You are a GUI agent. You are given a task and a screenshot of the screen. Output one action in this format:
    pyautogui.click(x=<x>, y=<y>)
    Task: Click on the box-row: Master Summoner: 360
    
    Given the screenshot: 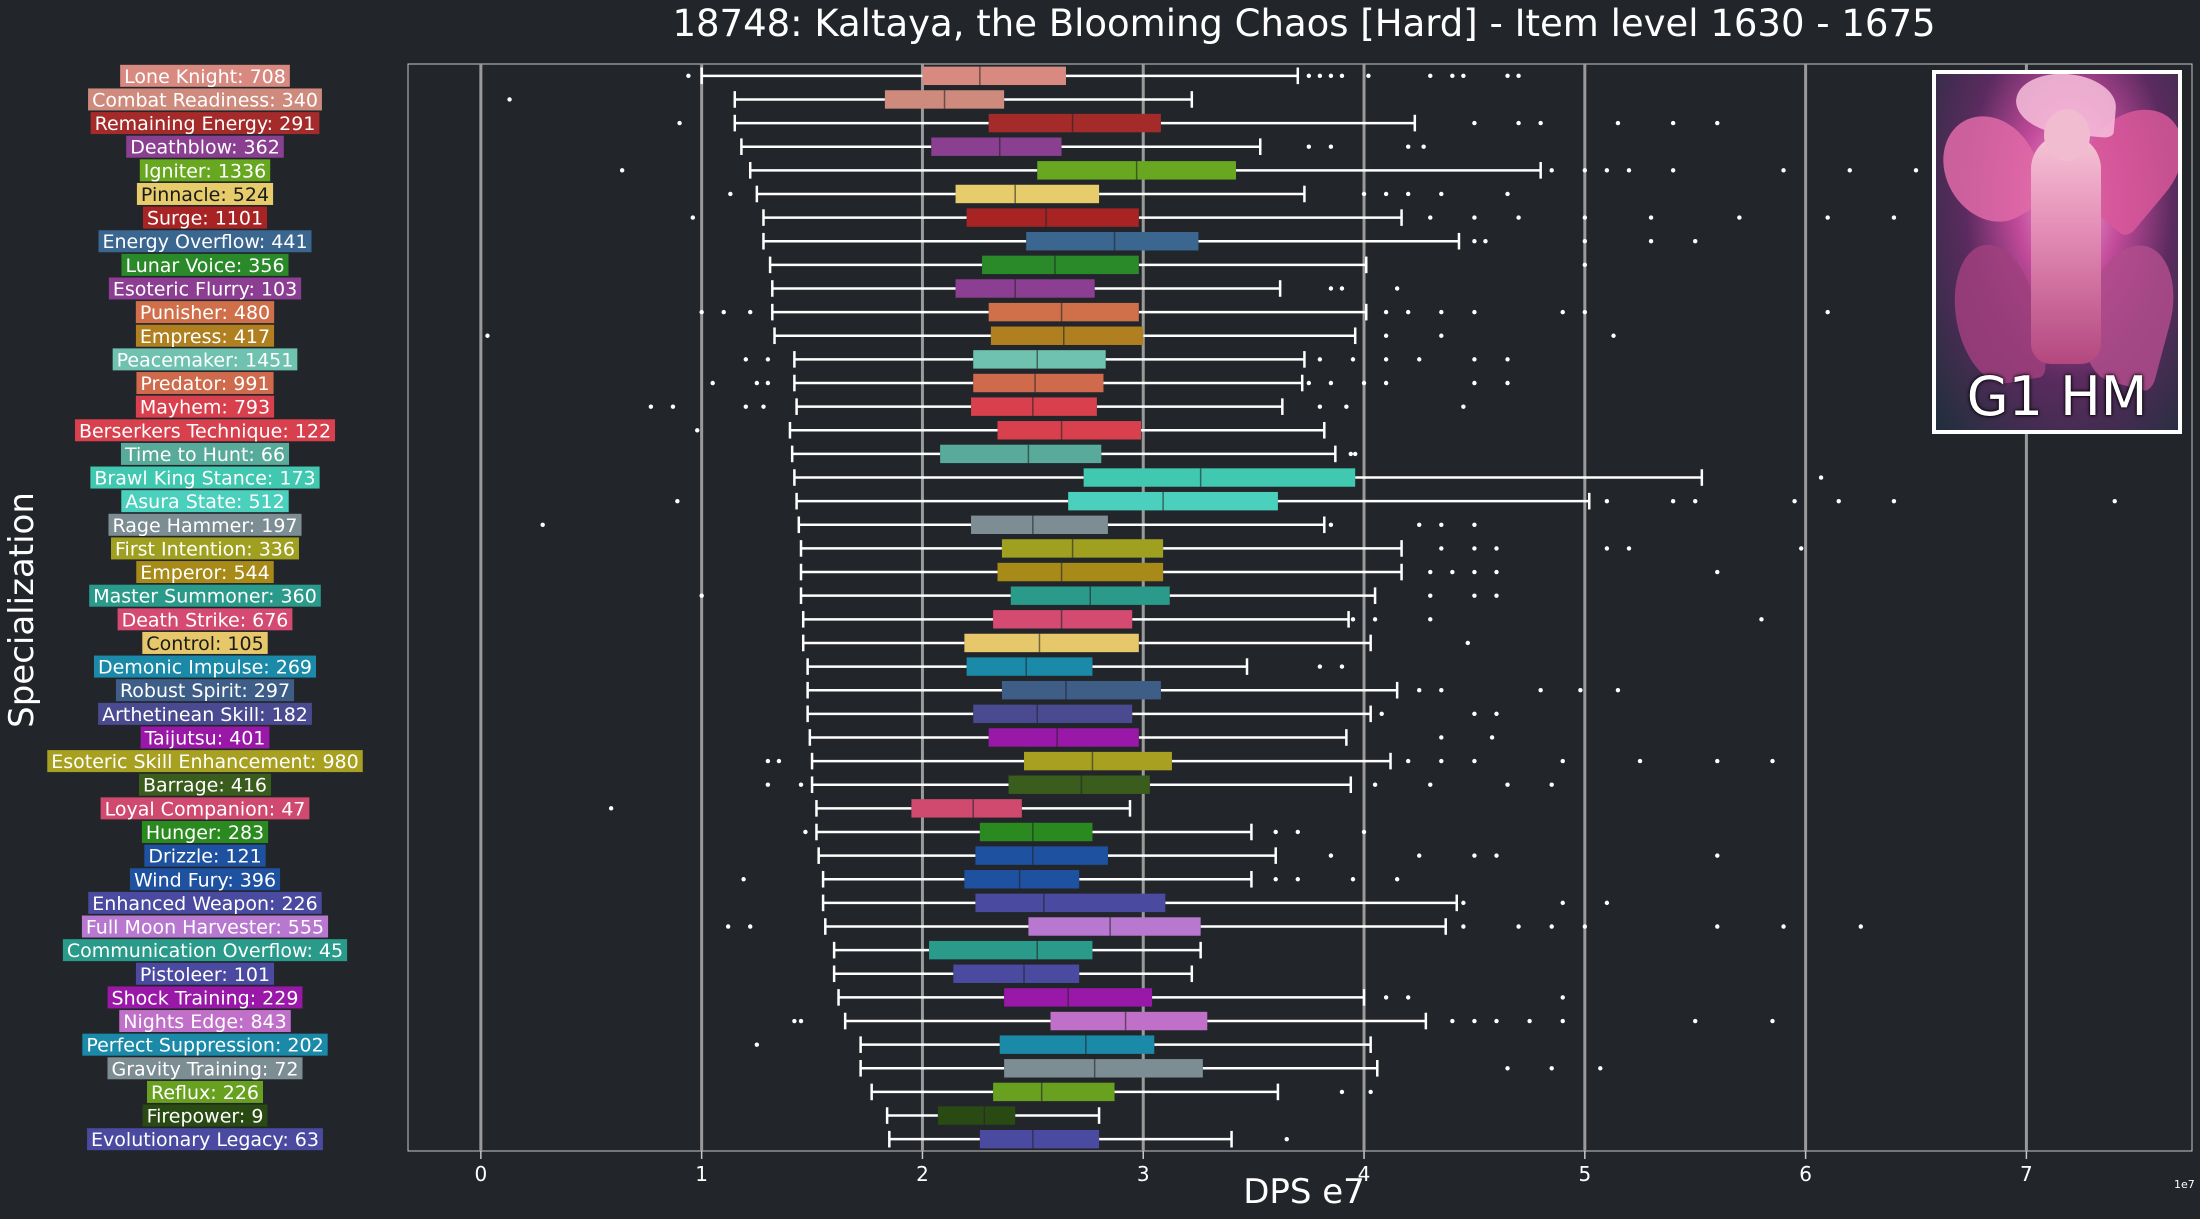 What is the action you would take?
    pyautogui.click(x=794, y=596)
    